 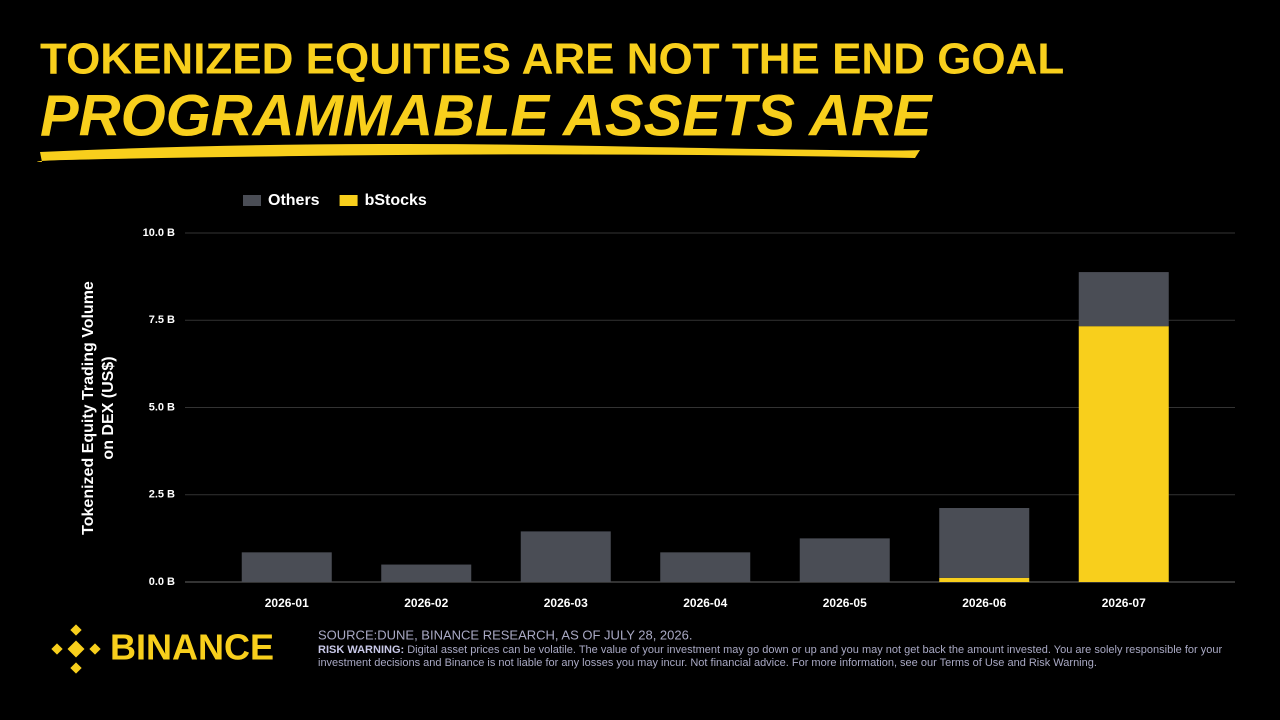 I want to click on y-tick-label: 2.5 B, so click(x=162, y=495).